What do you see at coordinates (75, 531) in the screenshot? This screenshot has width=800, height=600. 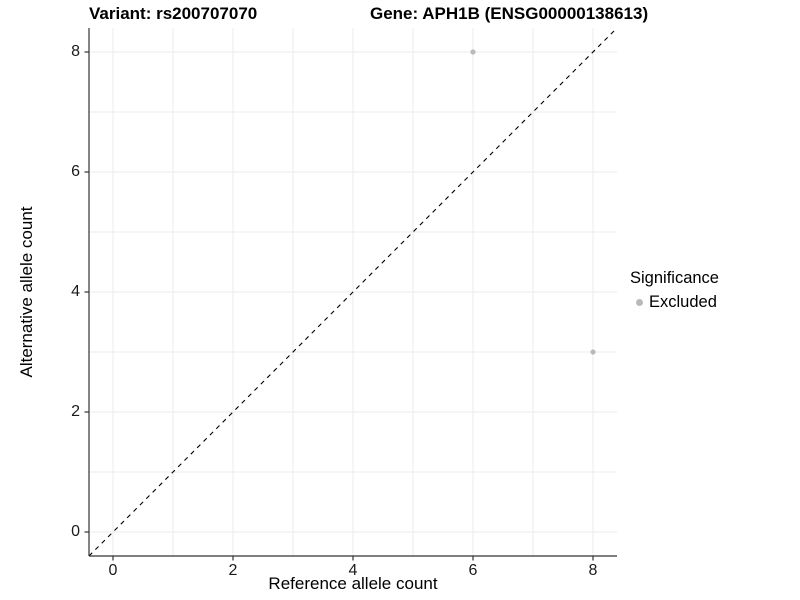 I see `y-tick-label: 0` at bounding box center [75, 531].